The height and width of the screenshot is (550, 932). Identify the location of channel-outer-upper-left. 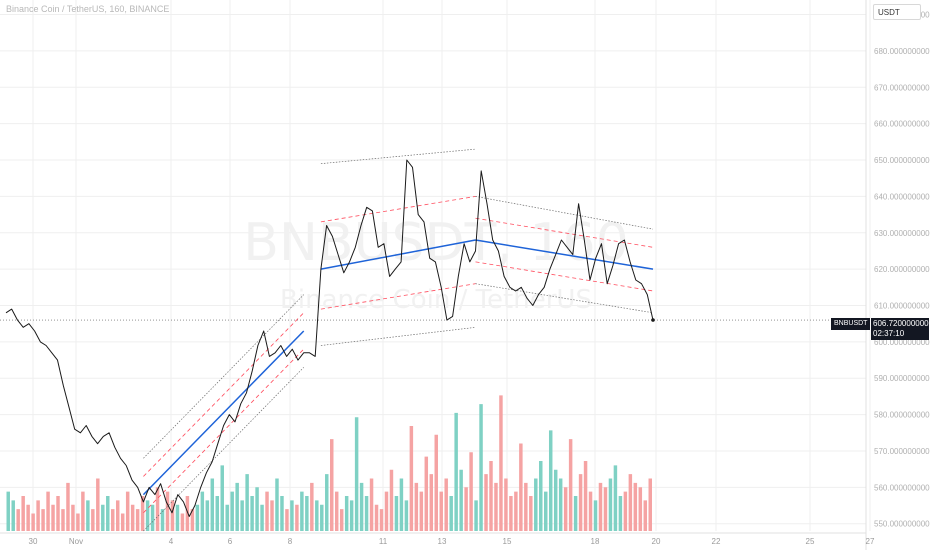
(223, 376).